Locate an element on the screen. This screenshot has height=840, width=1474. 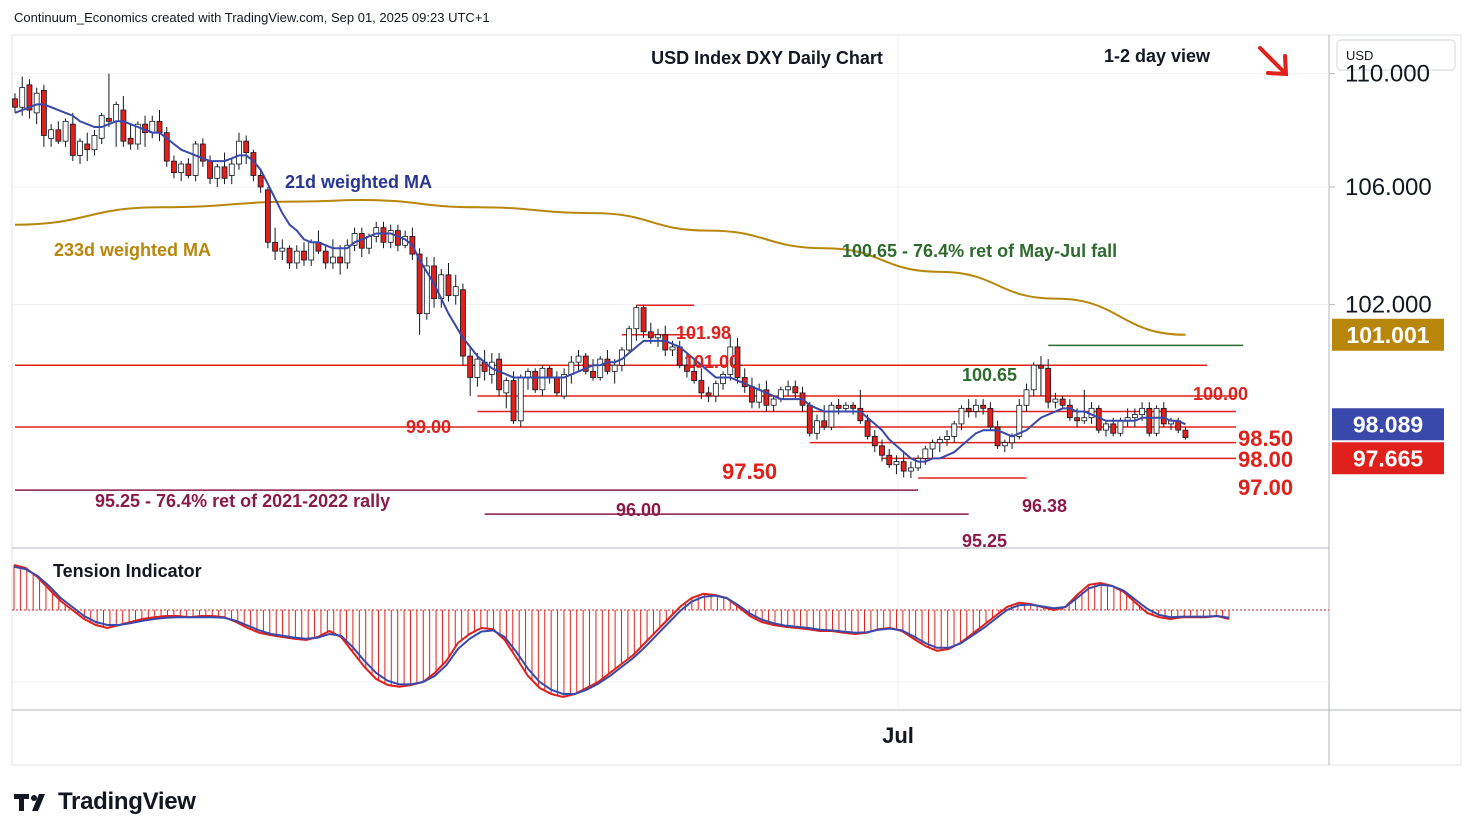
arrow-down-right-icon is located at coordinates (1273, 61).